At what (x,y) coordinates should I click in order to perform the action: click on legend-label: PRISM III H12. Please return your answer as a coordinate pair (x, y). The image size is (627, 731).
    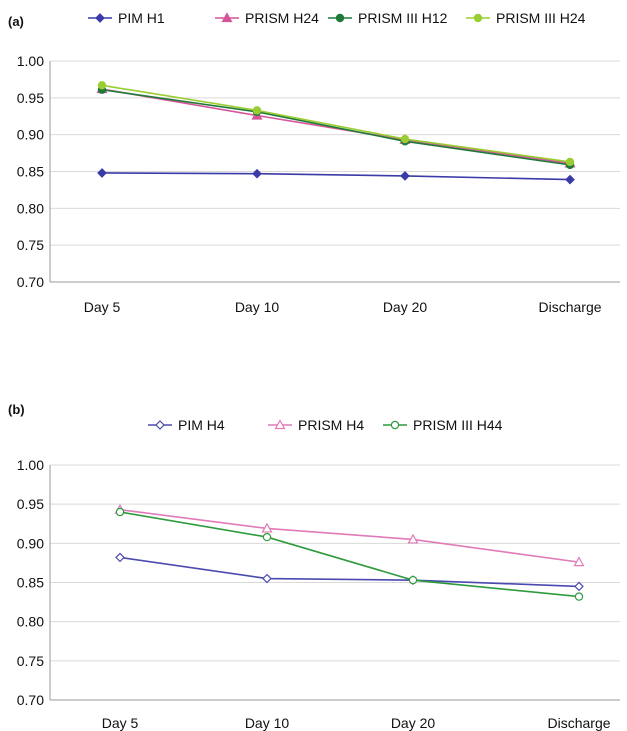
    Looking at the image, I should click on (403, 18).